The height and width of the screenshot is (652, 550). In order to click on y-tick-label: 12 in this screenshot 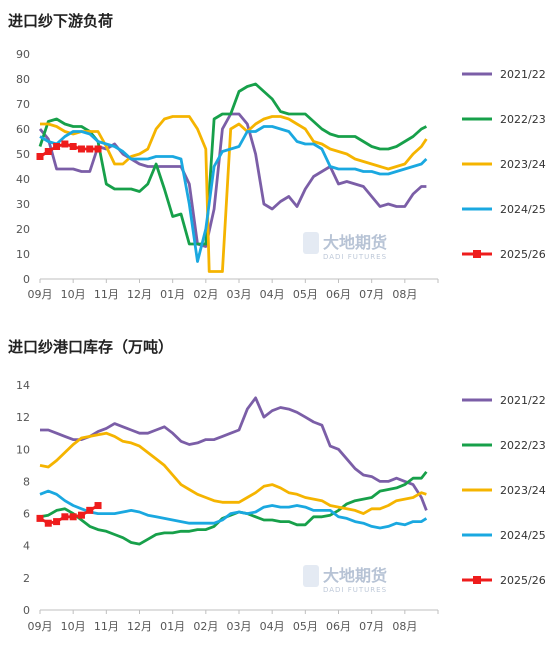, I will do `click(23, 417)`.